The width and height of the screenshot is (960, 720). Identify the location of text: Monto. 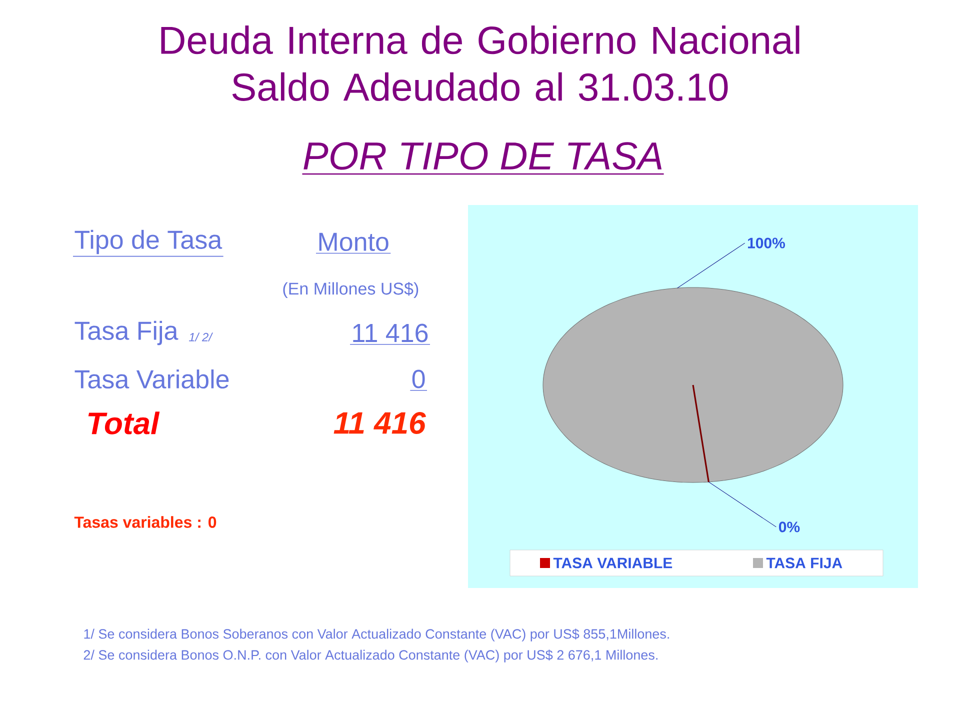
(353, 242).